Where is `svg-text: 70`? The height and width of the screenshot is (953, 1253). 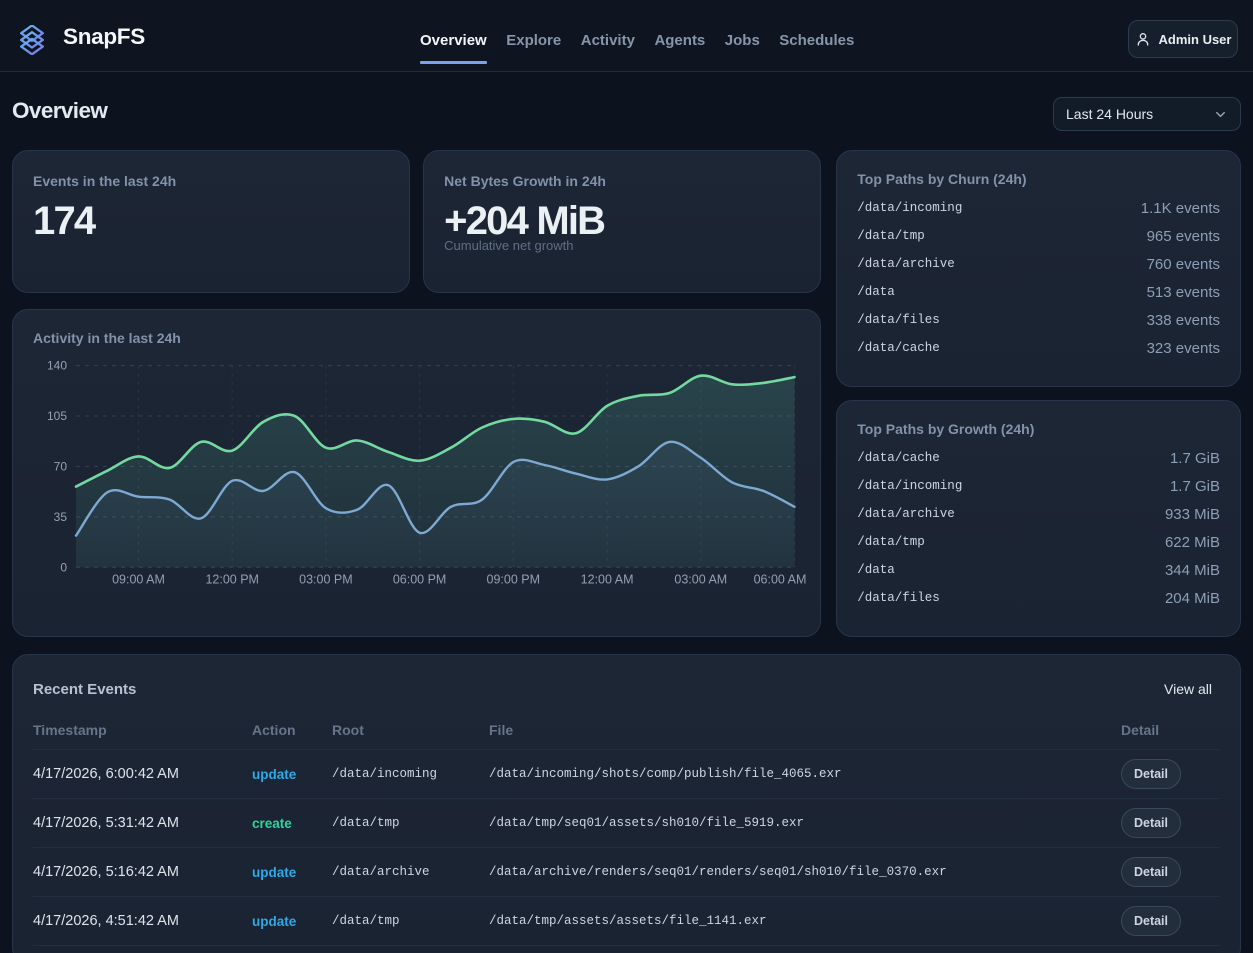
svg-text: 70 is located at coordinates (61, 466).